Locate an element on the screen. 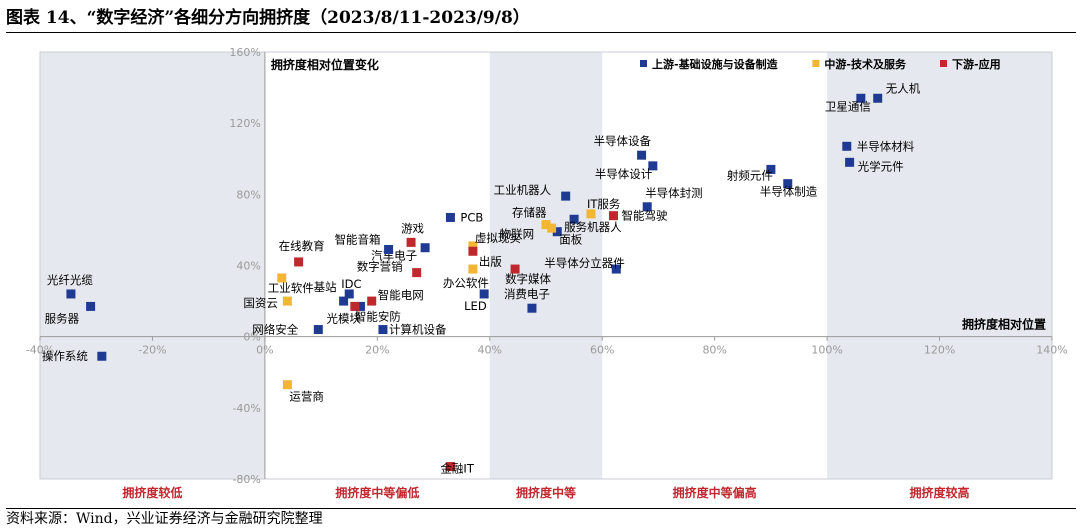  point-label: 半导体制造 is located at coordinates (789, 192).